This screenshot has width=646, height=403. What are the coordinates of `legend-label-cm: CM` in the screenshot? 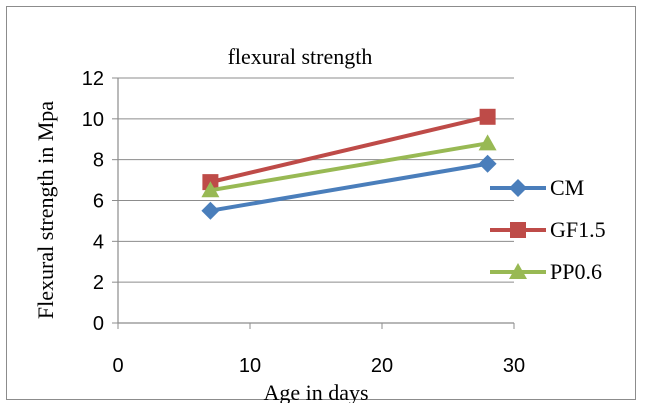 It's located at (567, 187).